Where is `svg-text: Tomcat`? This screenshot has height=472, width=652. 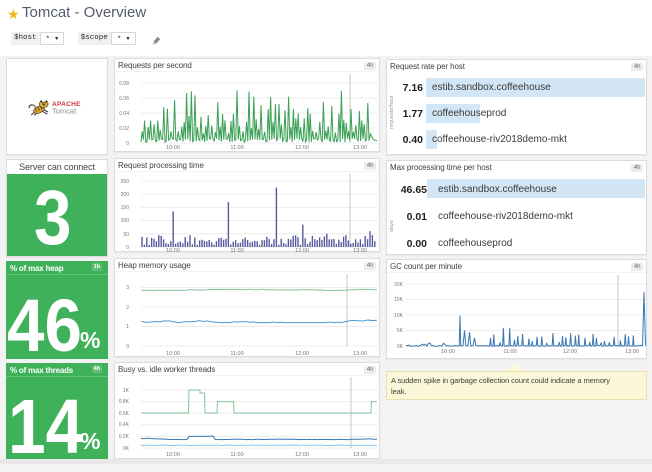 svg-text: Tomcat is located at coordinates (64, 111).